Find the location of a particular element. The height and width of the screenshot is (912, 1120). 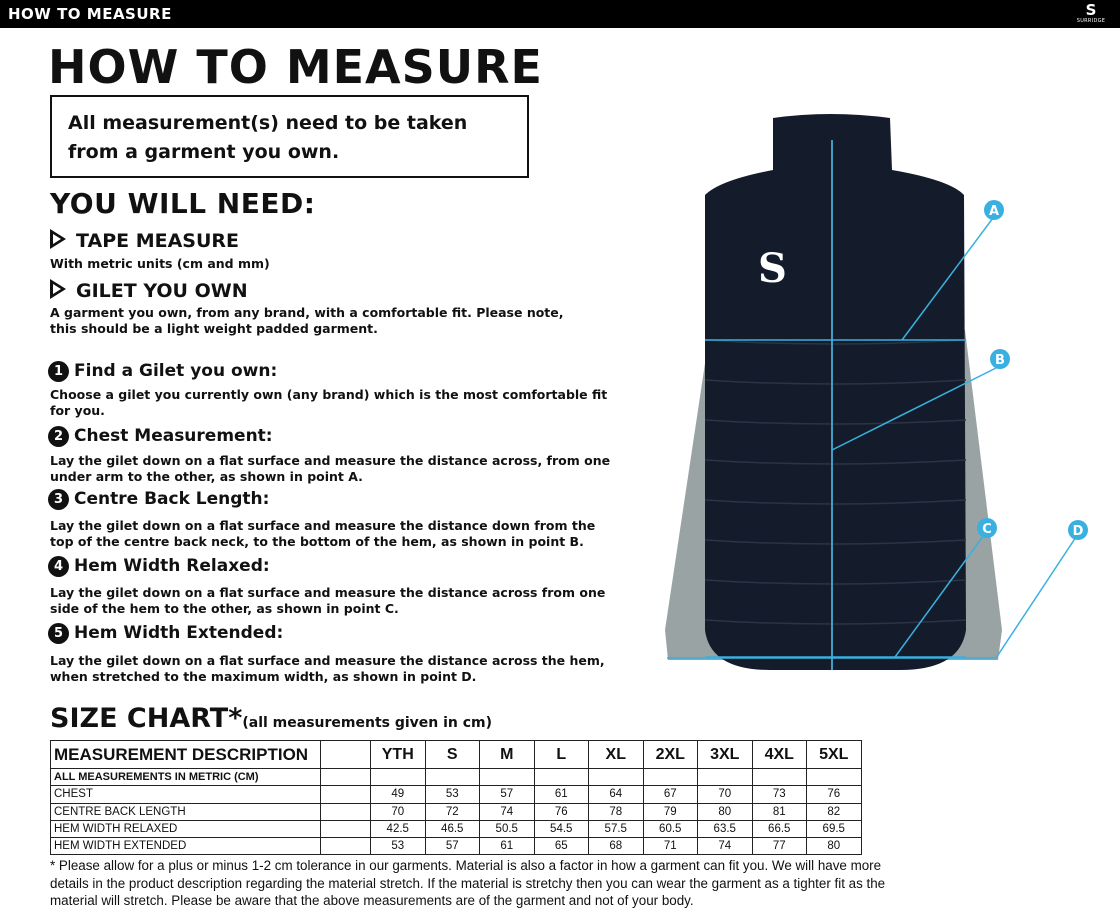

measure-line-d is located at coordinates (1036, 597).